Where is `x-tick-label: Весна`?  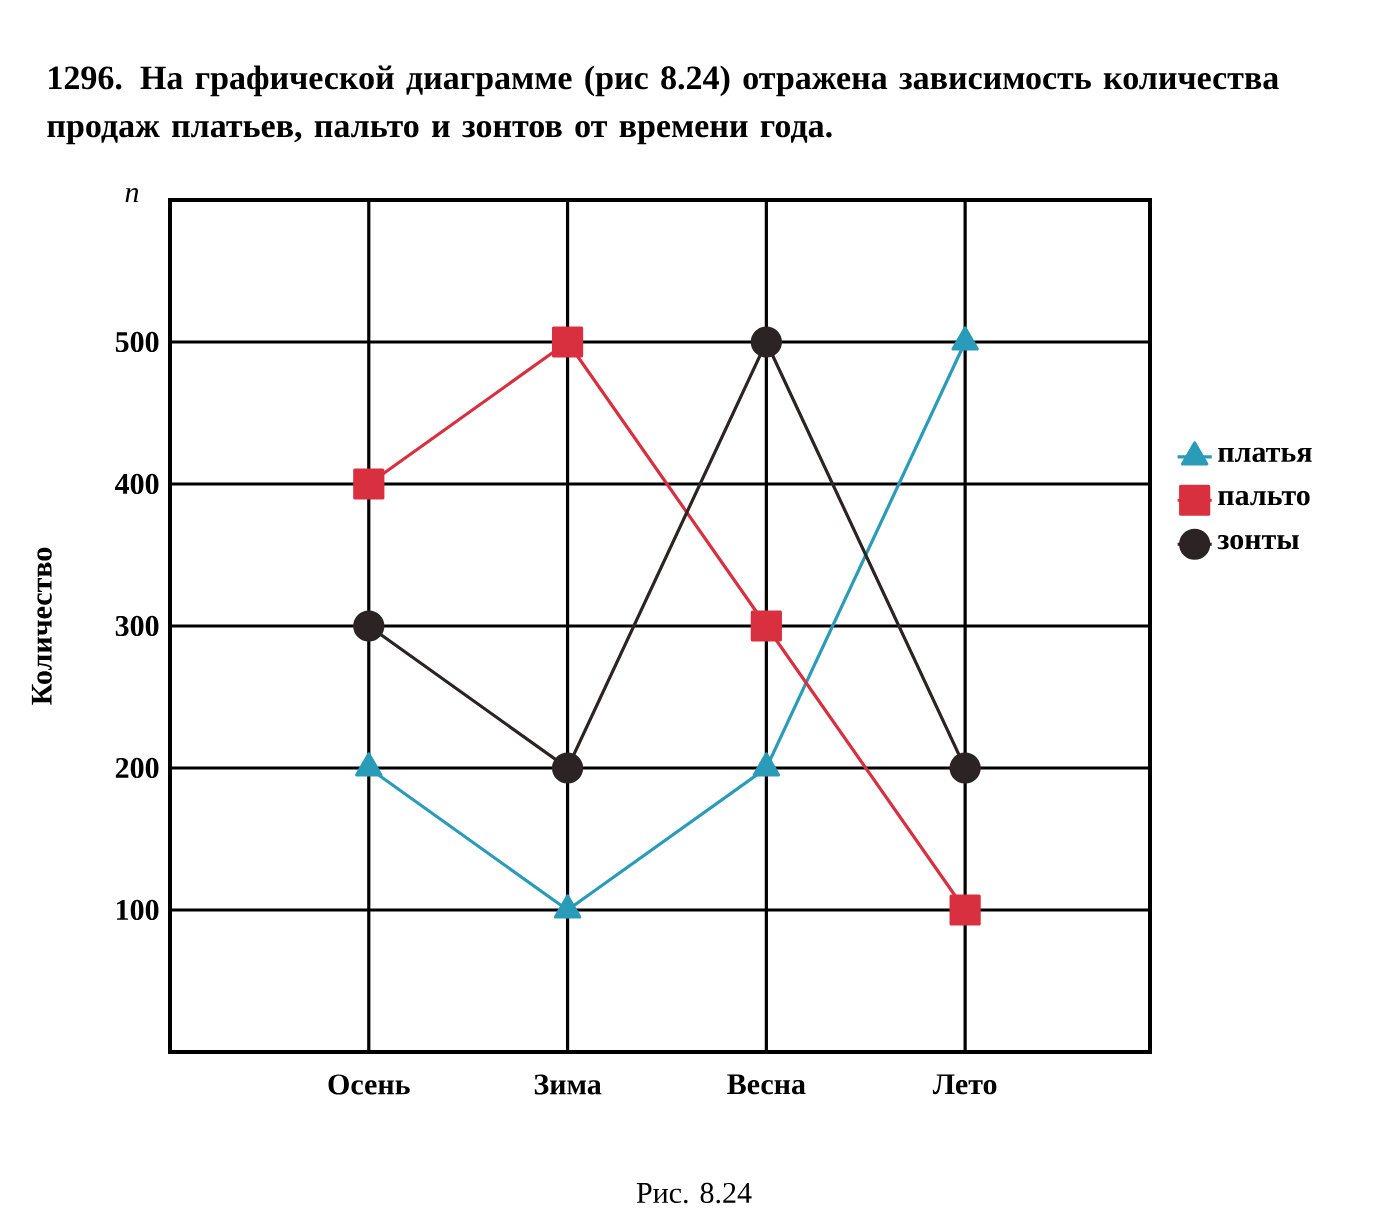 x-tick-label: Весна is located at coordinates (766, 1084).